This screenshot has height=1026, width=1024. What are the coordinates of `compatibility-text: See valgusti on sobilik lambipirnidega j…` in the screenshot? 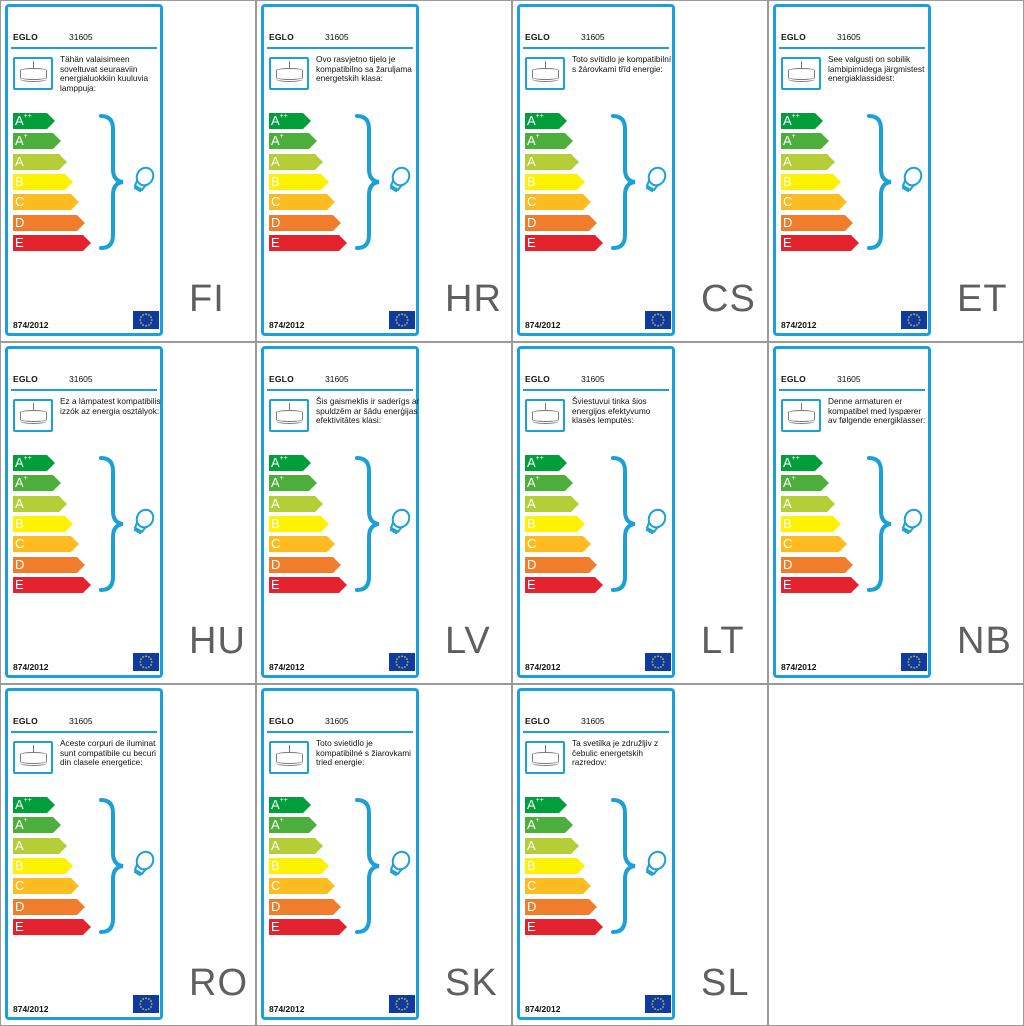 It's located at (876, 69).